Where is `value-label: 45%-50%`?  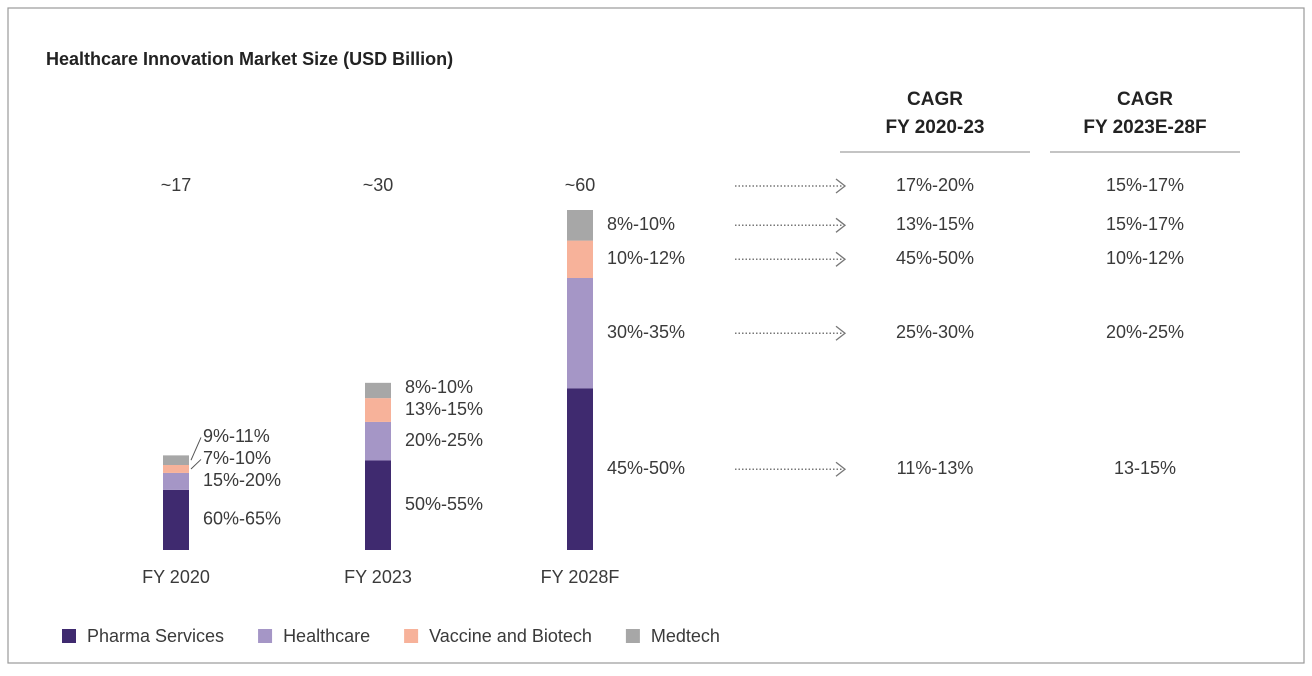 value-label: 45%-50% is located at coordinates (646, 468).